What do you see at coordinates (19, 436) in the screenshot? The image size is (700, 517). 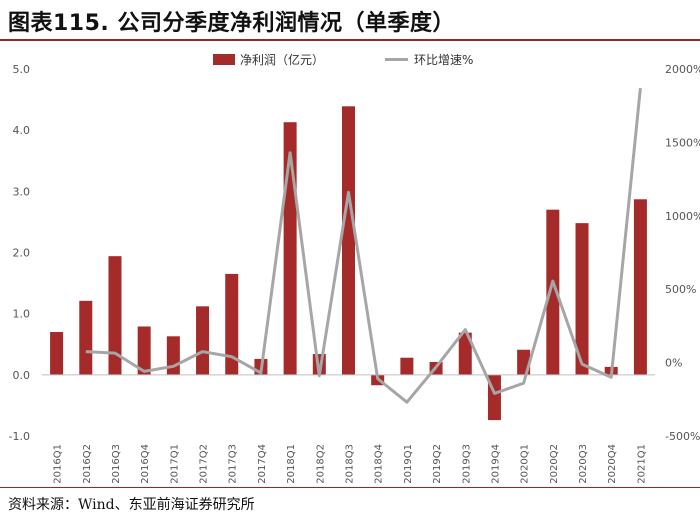 I see `left-axis-tick-label: -1.0` at bounding box center [19, 436].